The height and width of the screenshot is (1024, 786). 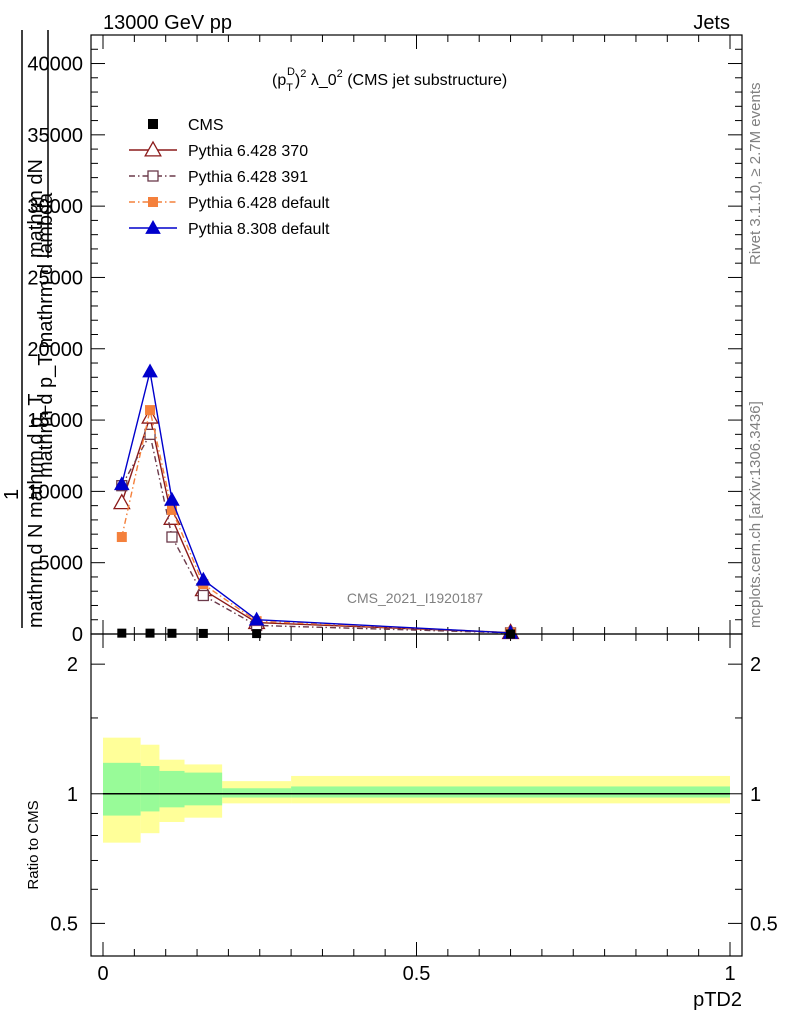 What do you see at coordinates (755, 514) in the screenshot?
I see `mcplots-label: mcplots.cern.ch [arXiv:1306.3436]` at bounding box center [755, 514].